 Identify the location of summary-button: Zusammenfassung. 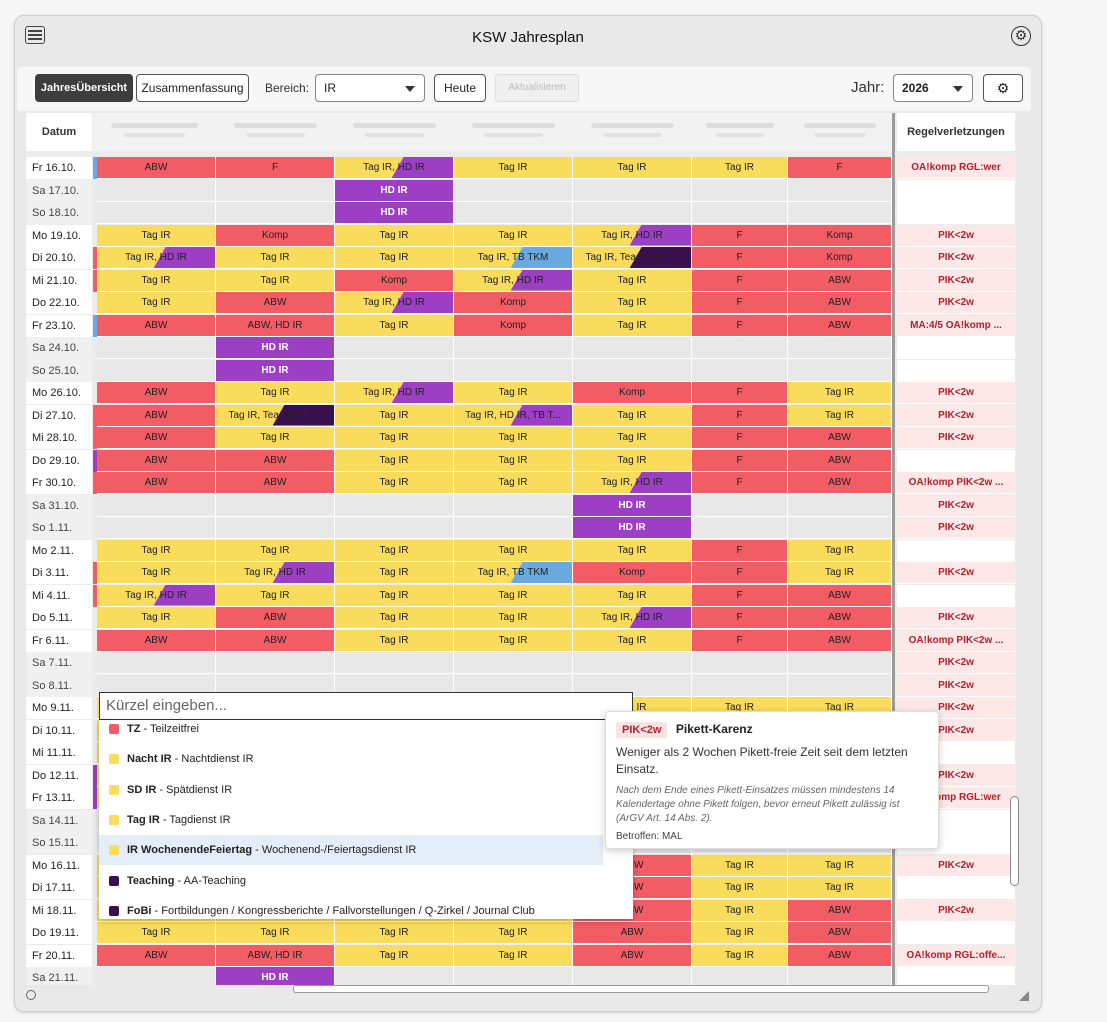
(192, 88).